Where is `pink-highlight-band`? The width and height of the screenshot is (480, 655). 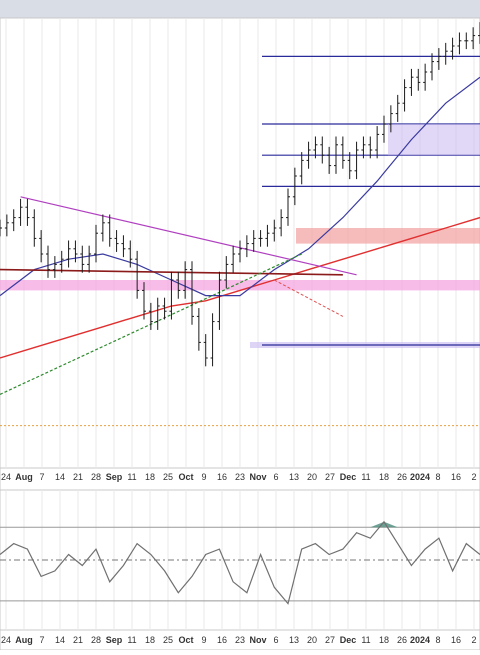 pink-highlight-band is located at coordinates (240, 285).